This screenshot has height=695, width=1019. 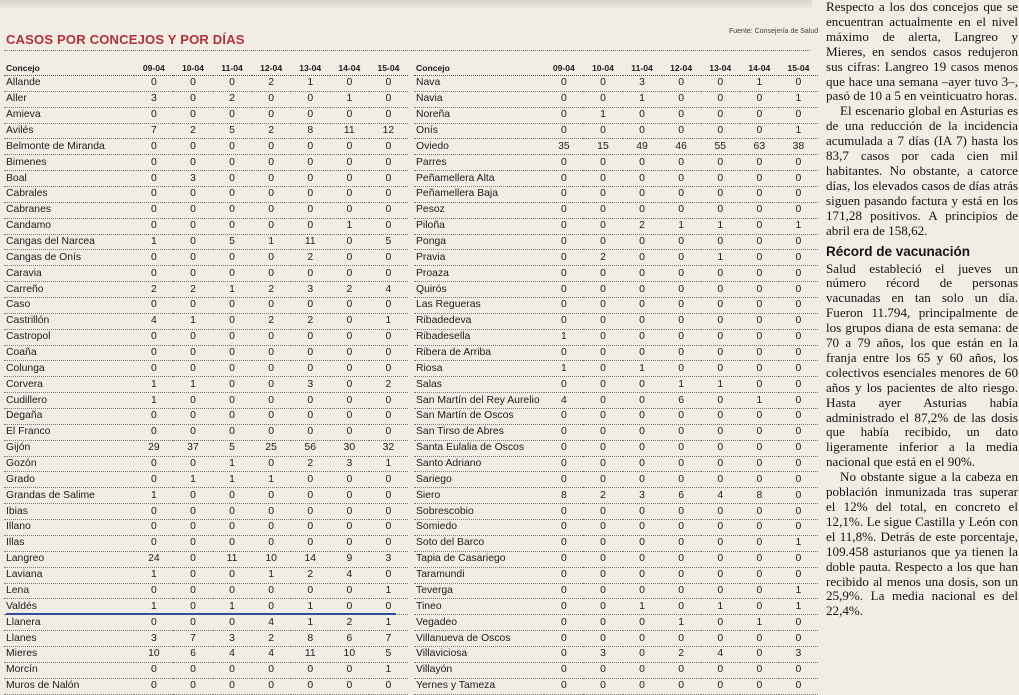 What do you see at coordinates (310, 242) in the screenshot?
I see `case-count: 11` at bounding box center [310, 242].